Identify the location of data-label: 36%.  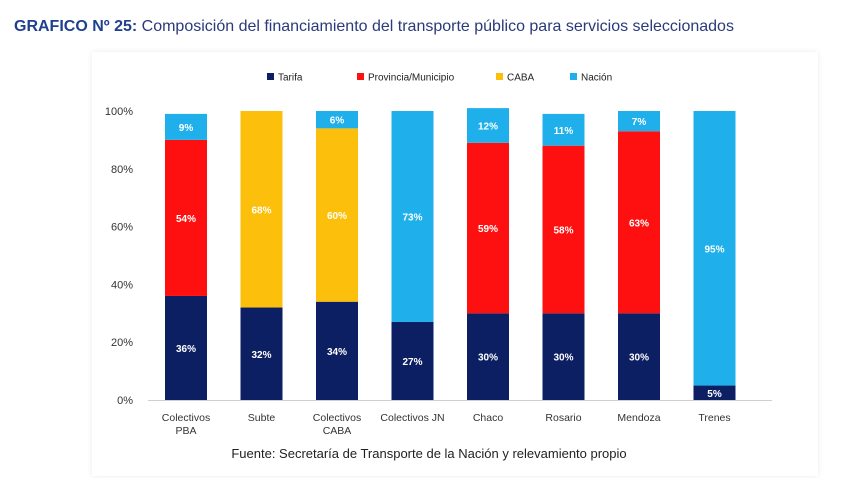
(186, 349).